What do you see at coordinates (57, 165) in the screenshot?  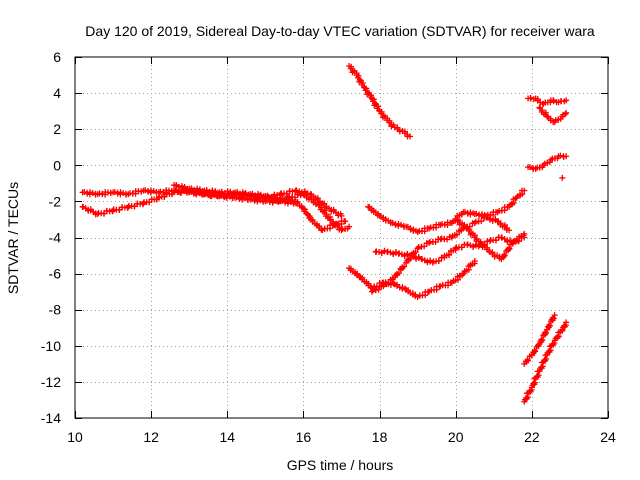 I see `y-tick-label: 0` at bounding box center [57, 165].